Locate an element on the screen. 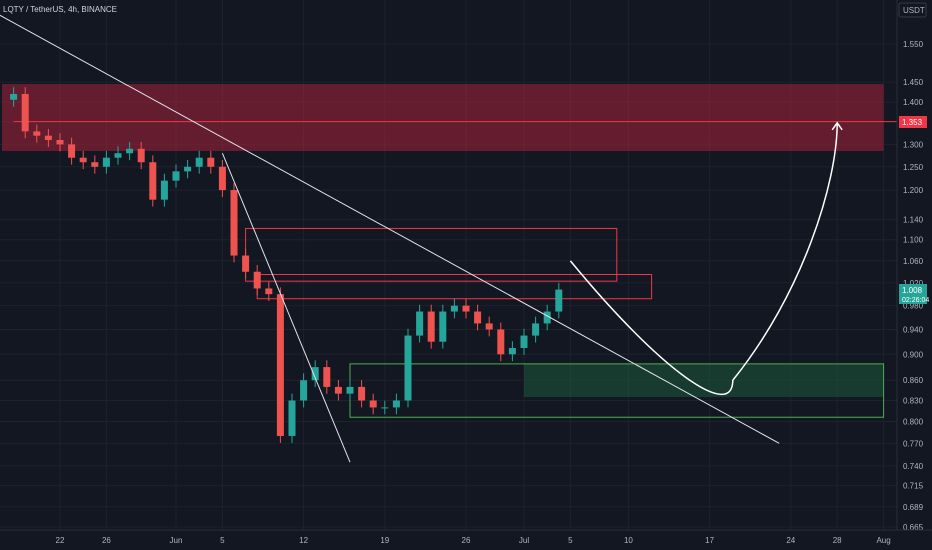 The width and height of the screenshot is (932, 550). currency-label: USDT is located at coordinates (914, 10).